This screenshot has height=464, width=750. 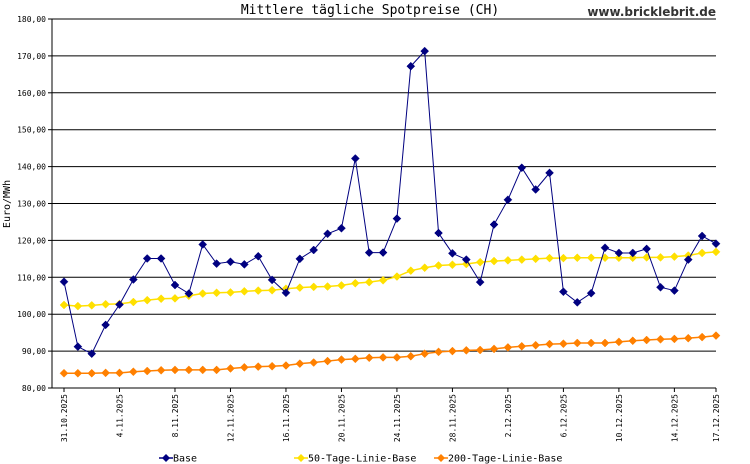 What do you see at coordinates (31, 240) in the screenshot?
I see `y-tick-label: 120,00` at bounding box center [31, 240].